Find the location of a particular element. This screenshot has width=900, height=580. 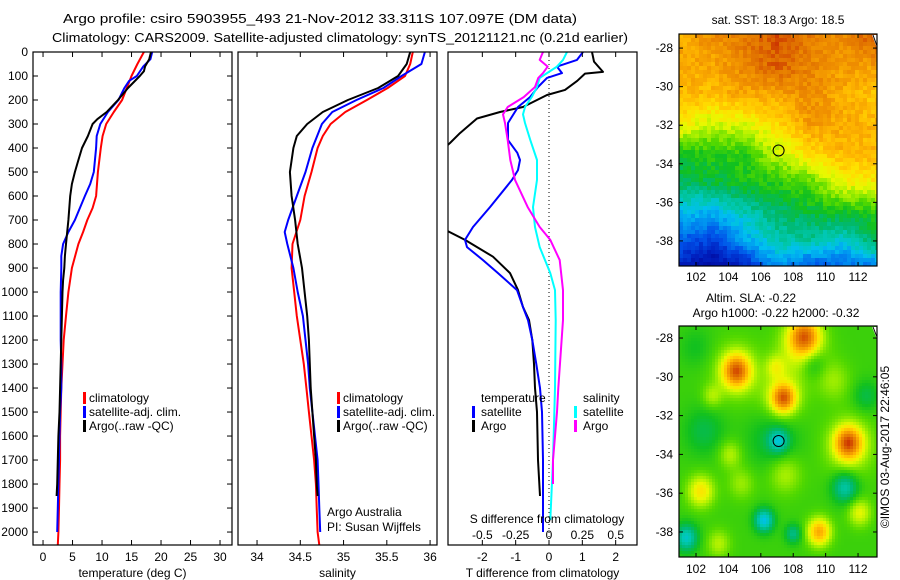

x-tick-label: 15 is located at coordinates (132, 557).